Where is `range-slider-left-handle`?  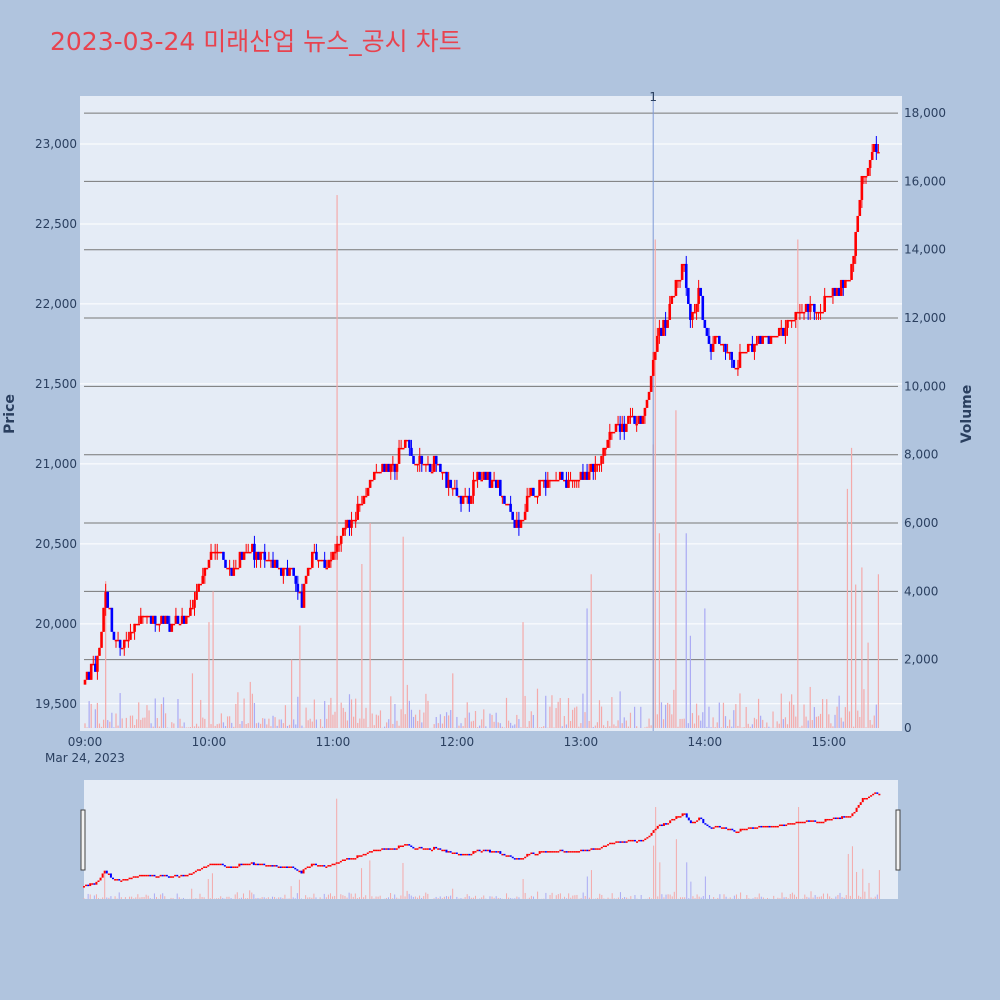
range-slider-left-handle is located at coordinates (83, 840).